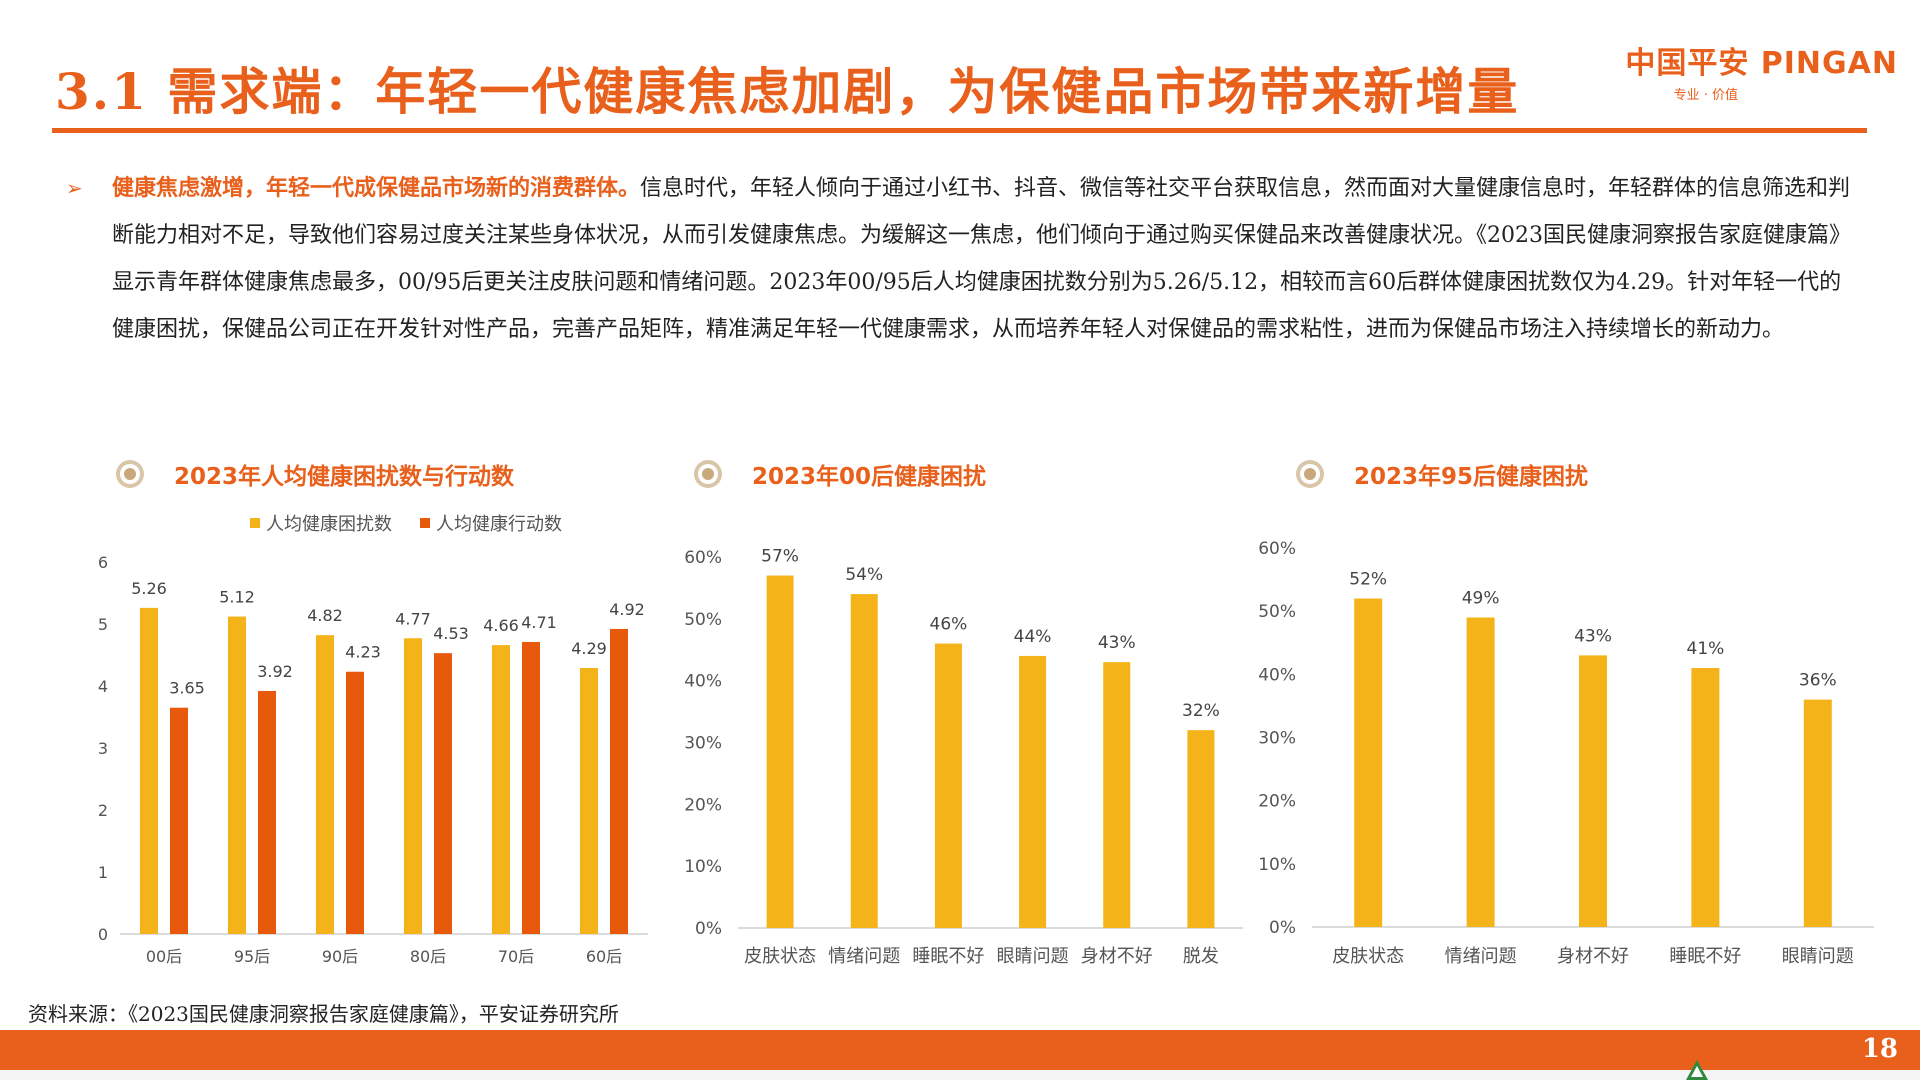 This screenshot has height=1080, width=1920. Describe the element at coordinates (255, 523) in the screenshot. I see `legend-swatch-yellow` at that location.